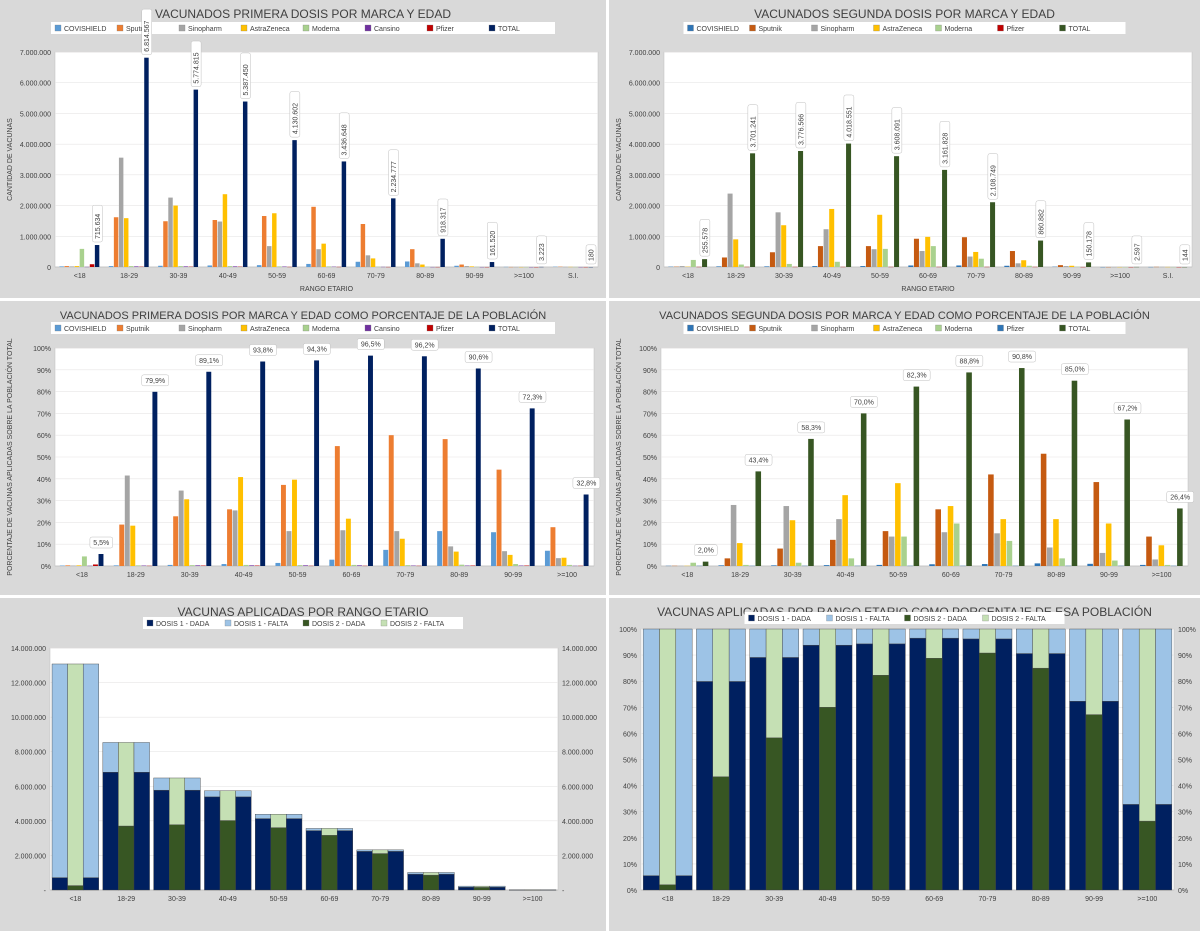 The height and width of the screenshot is (931, 1200). What do you see at coordinates (1185, 761) in the screenshot?
I see `y-tick-label-right: 50%` at bounding box center [1185, 761].